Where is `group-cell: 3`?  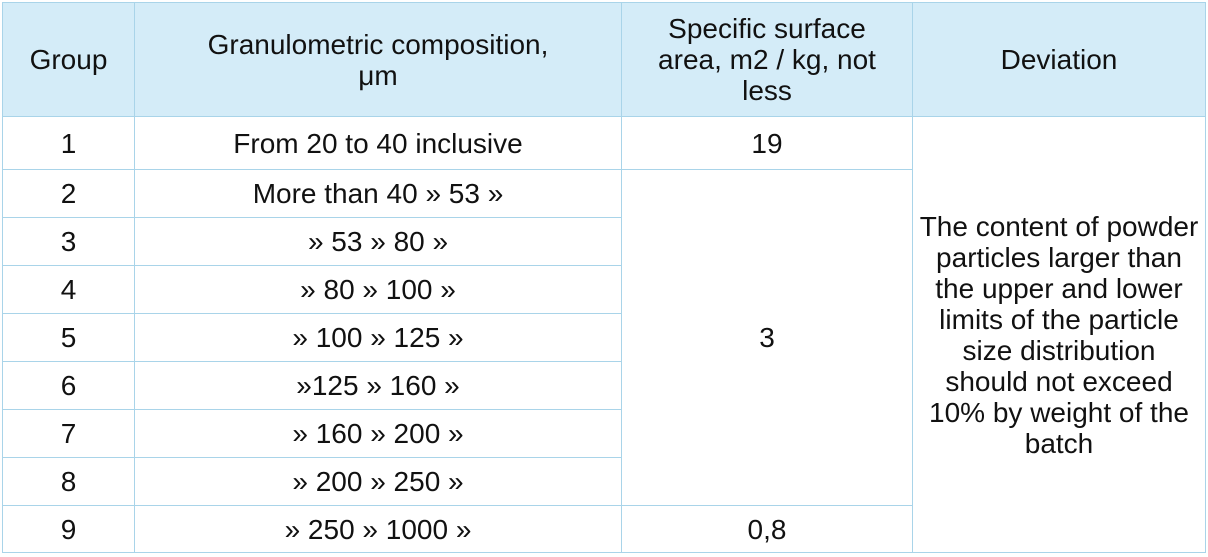
group-cell: 3 is located at coordinates (68, 241).